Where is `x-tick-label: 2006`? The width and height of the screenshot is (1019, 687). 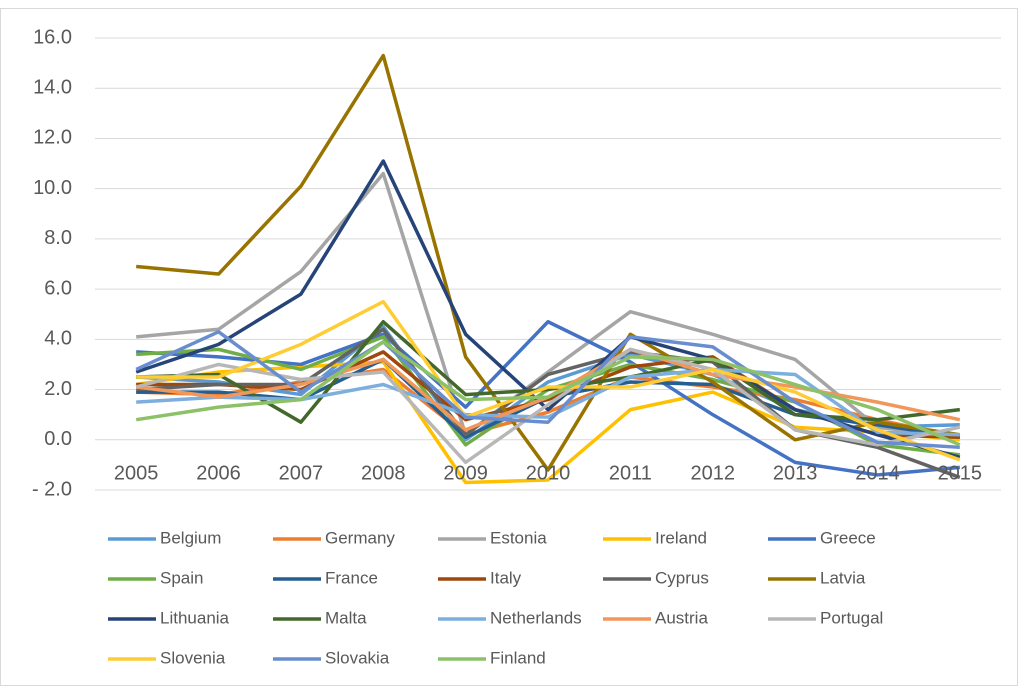 x-tick-label: 2006 is located at coordinates (218, 473).